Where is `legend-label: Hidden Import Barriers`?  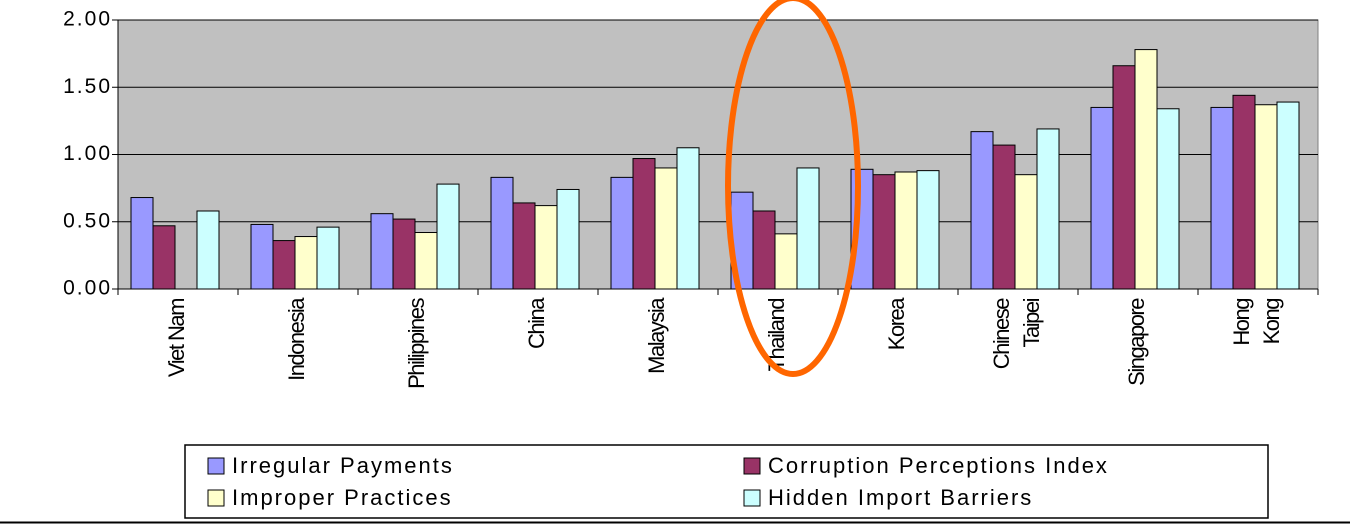 legend-label: Hidden Import Barriers is located at coordinates (900, 497).